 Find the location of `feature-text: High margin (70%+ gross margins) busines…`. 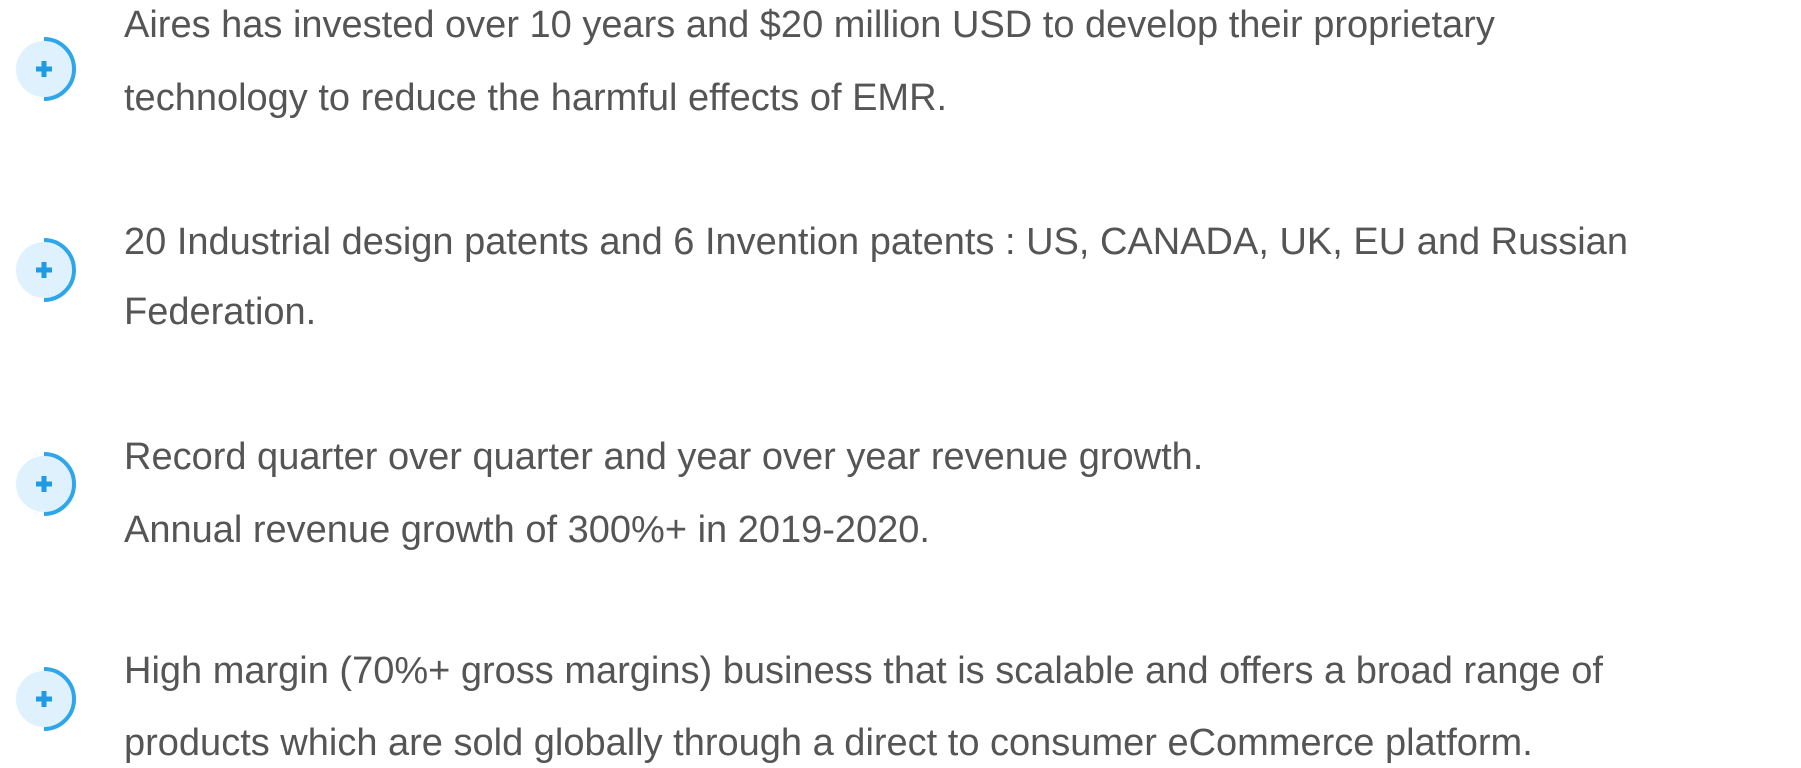

feature-text: High margin (70%+ gross margins) busines… is located at coordinates (863, 671).